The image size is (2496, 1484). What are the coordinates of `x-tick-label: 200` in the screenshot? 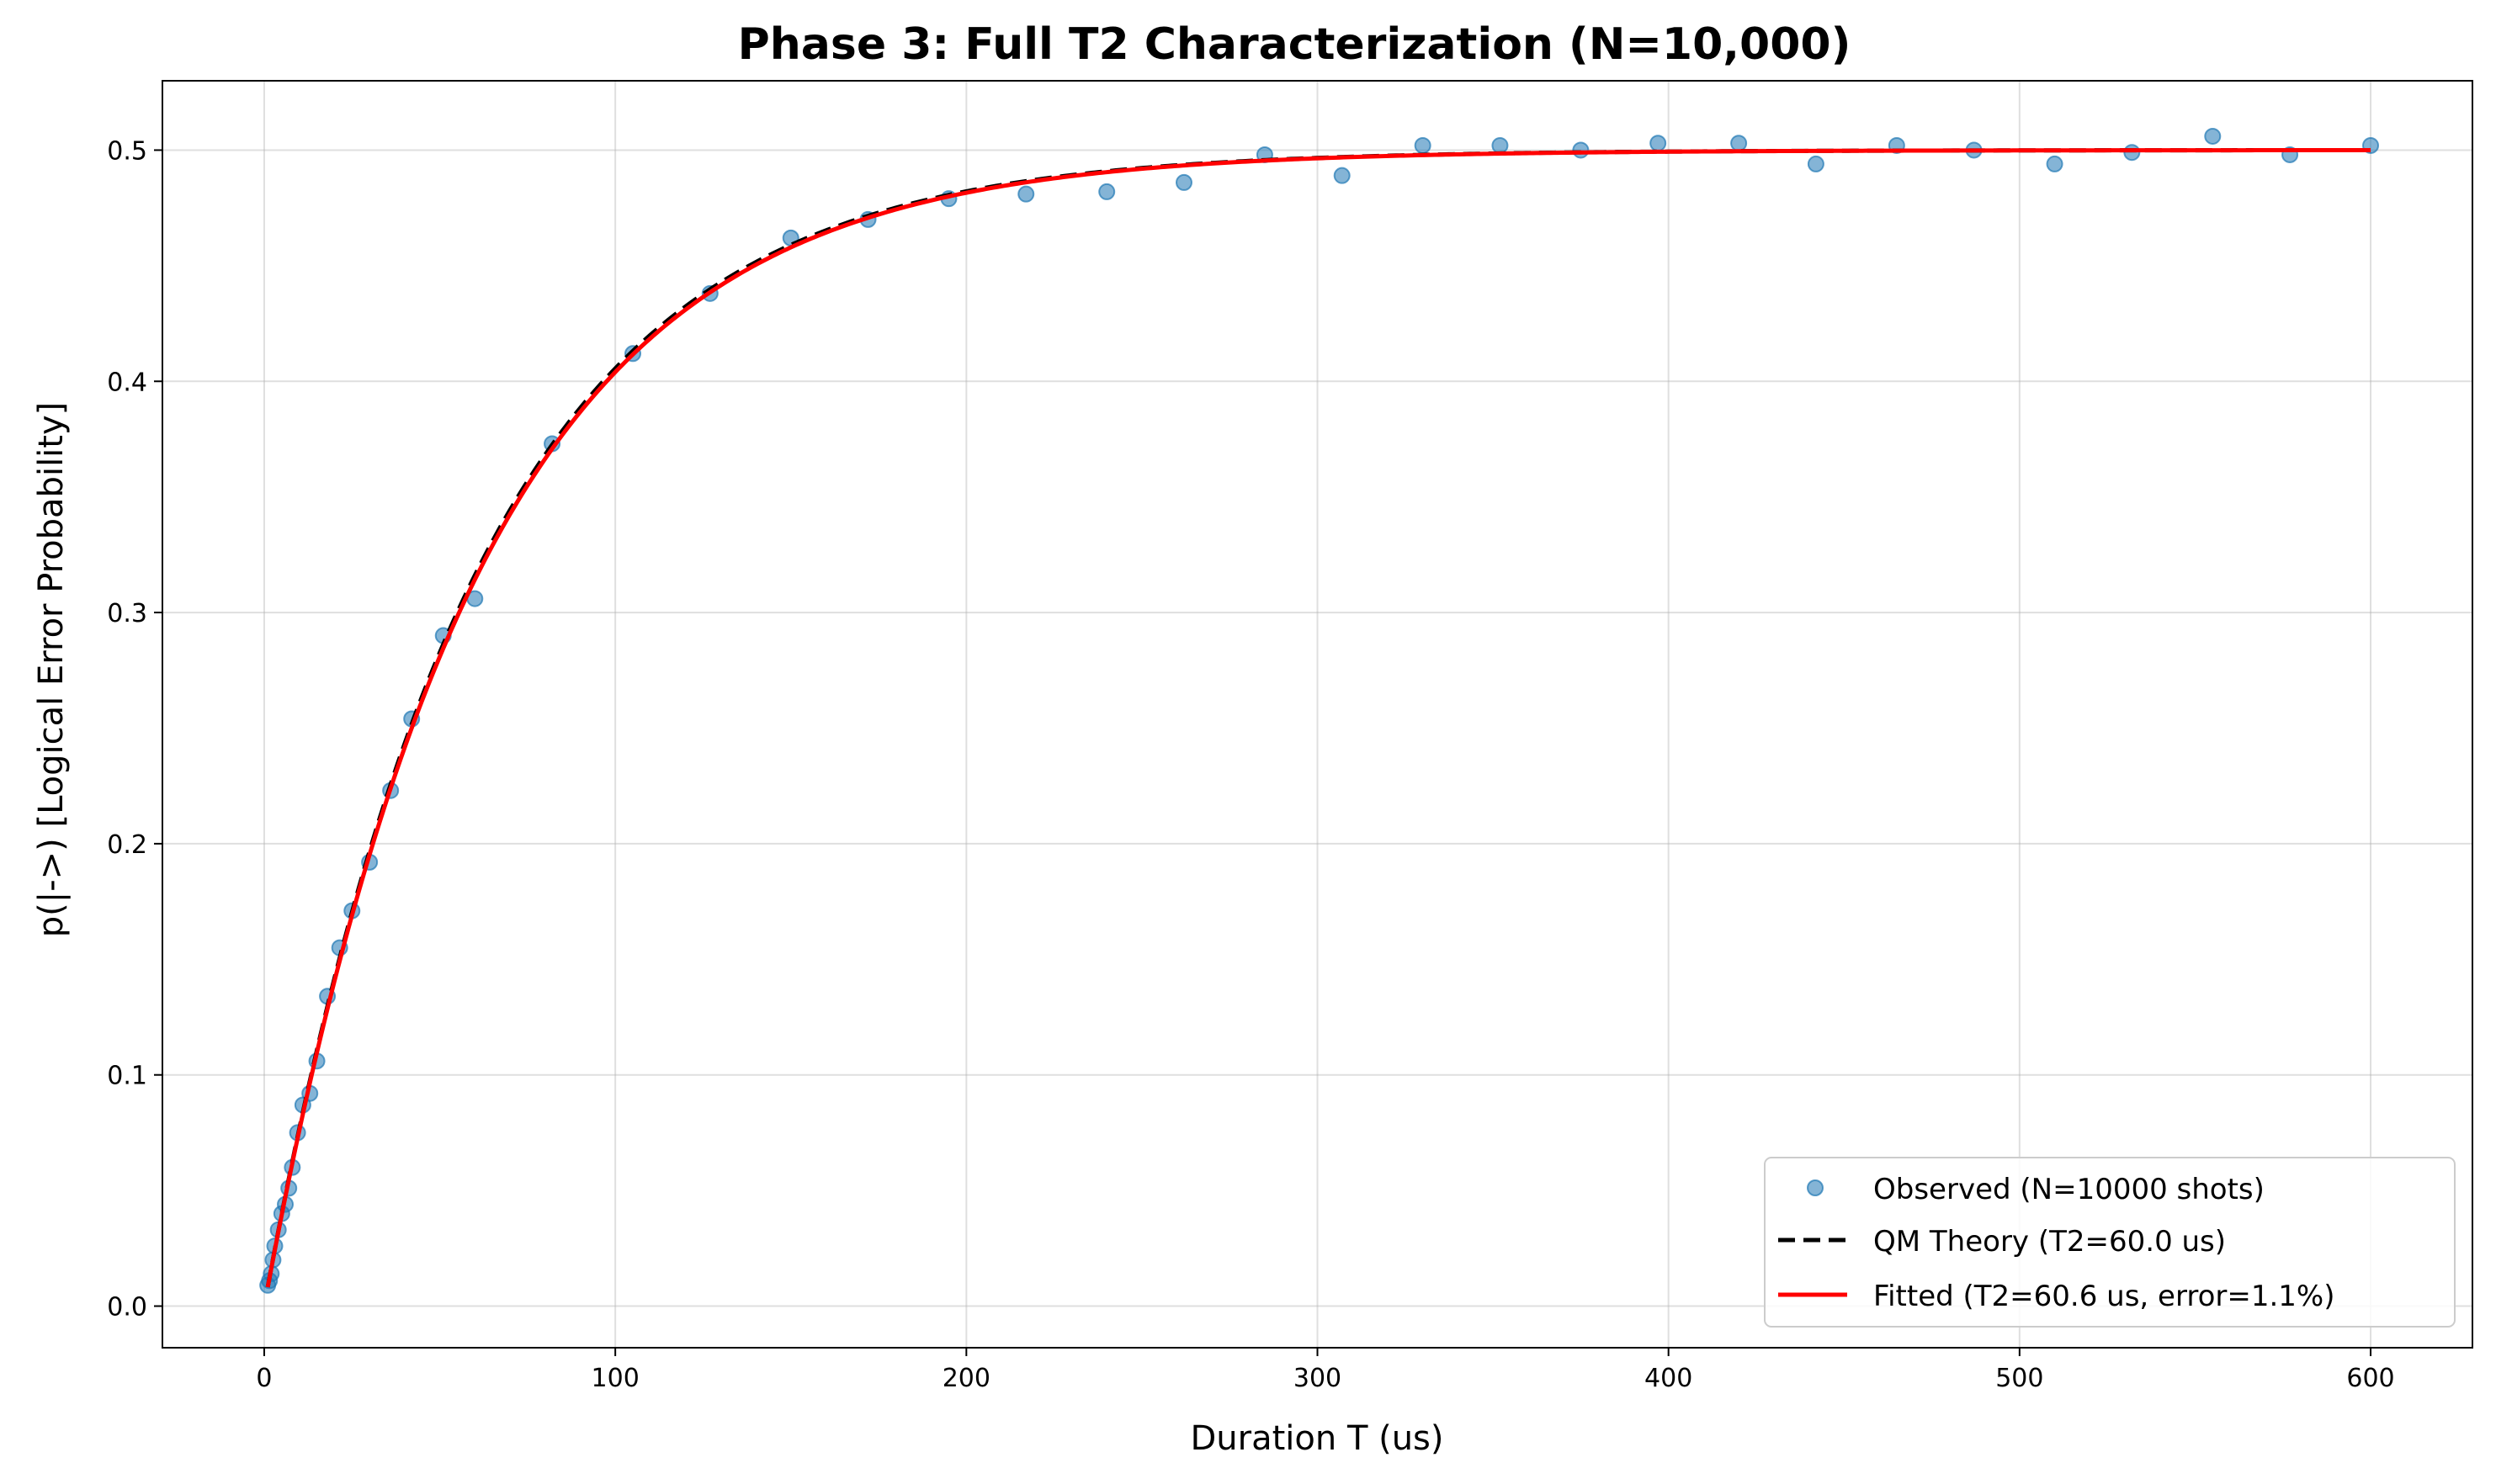 It's located at (967, 1378).